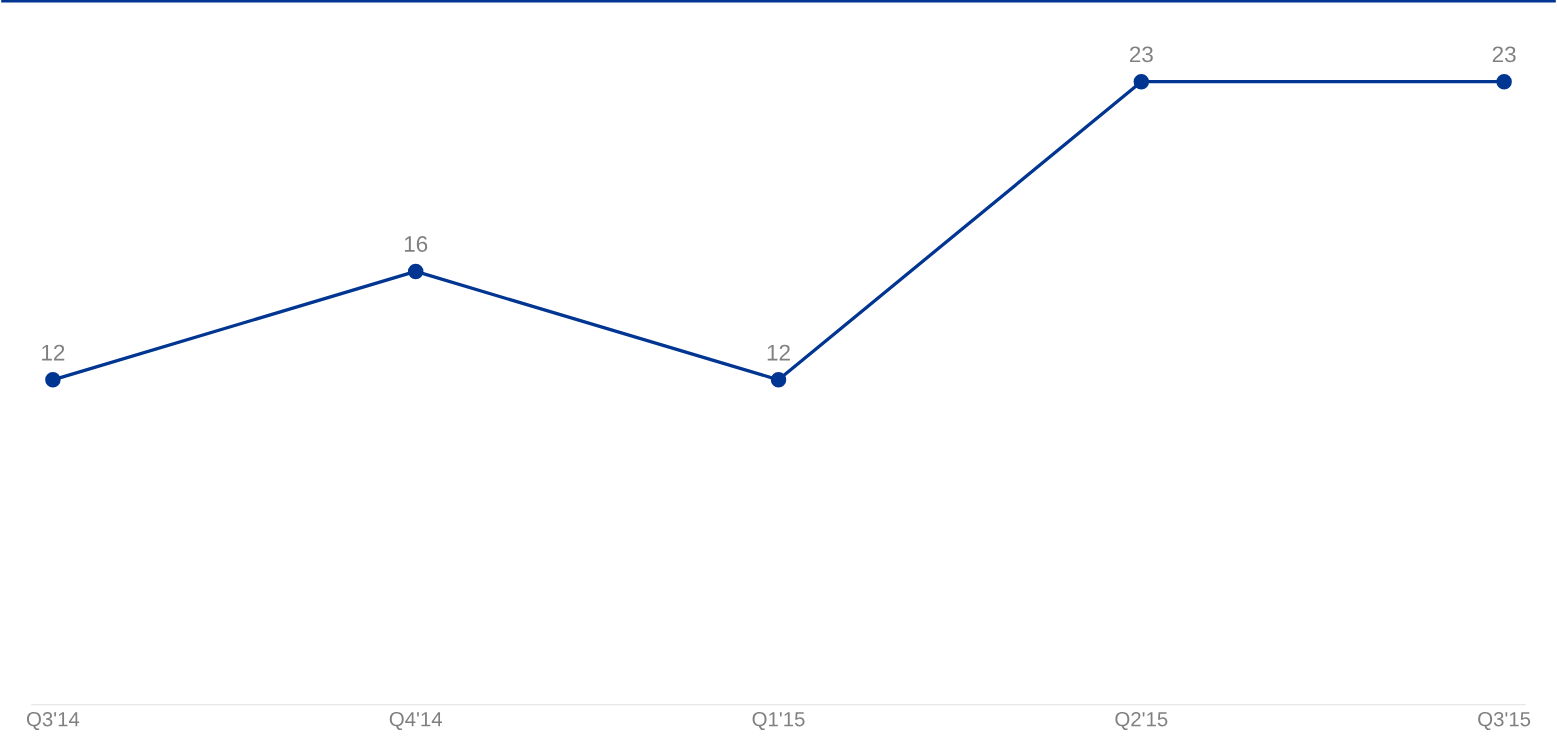 This screenshot has height=737, width=1557. Describe the element at coordinates (53, 721) in the screenshot. I see `x-tick-label: Q3'14` at that location.